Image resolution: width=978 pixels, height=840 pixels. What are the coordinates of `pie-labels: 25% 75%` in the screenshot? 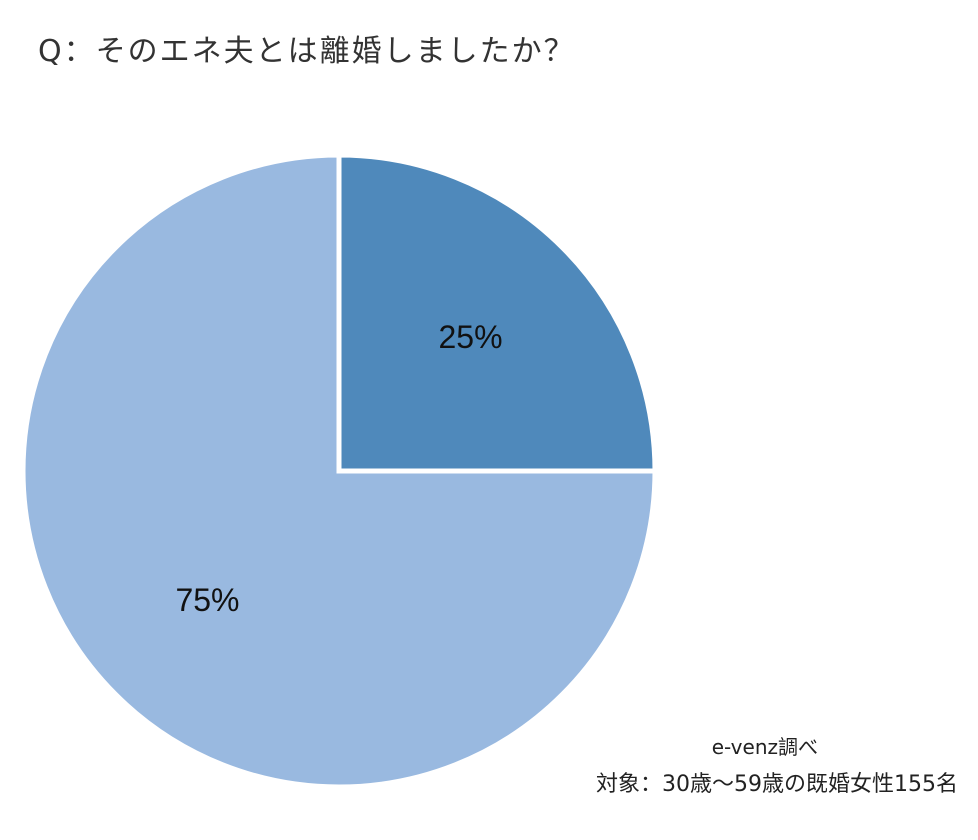 It's located at (338, 468).